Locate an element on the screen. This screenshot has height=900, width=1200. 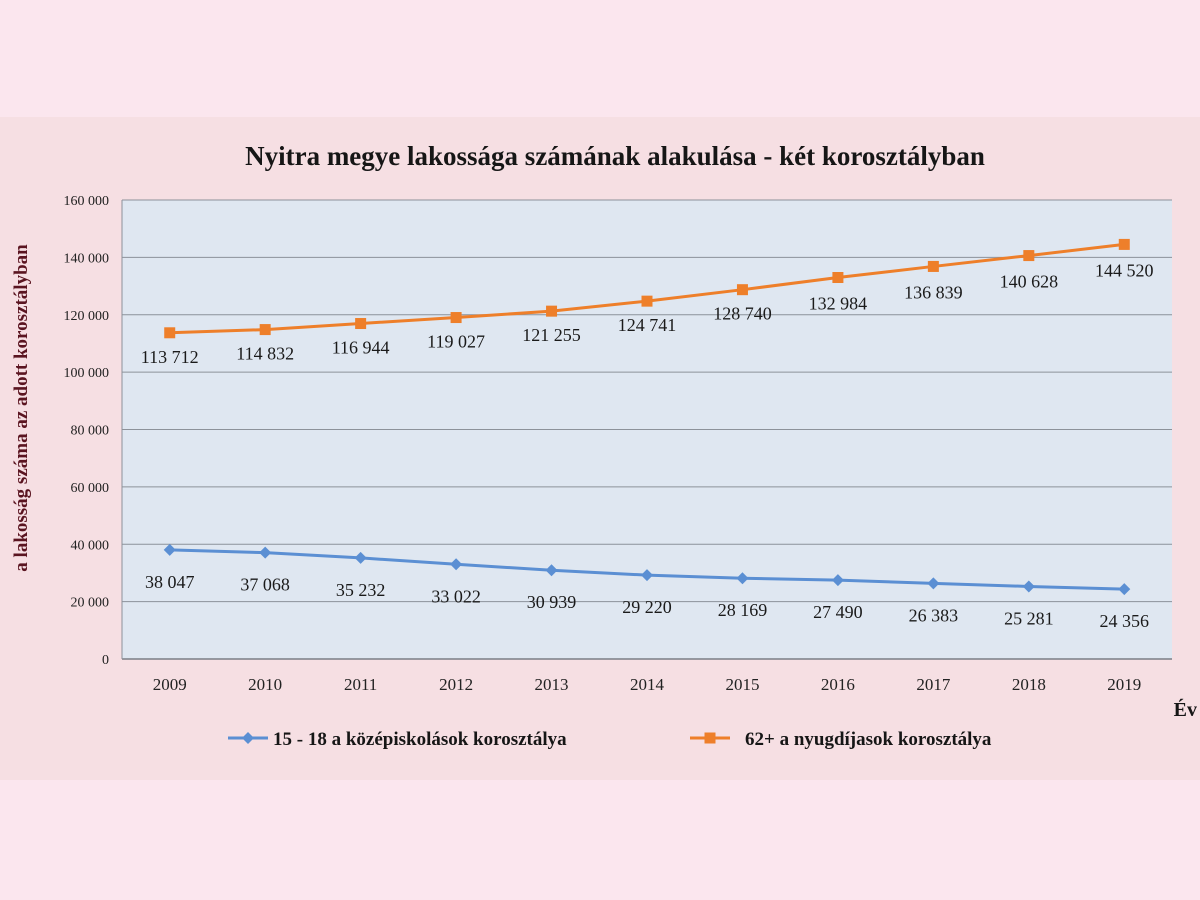
data-label: 28 169 is located at coordinates (743, 610).